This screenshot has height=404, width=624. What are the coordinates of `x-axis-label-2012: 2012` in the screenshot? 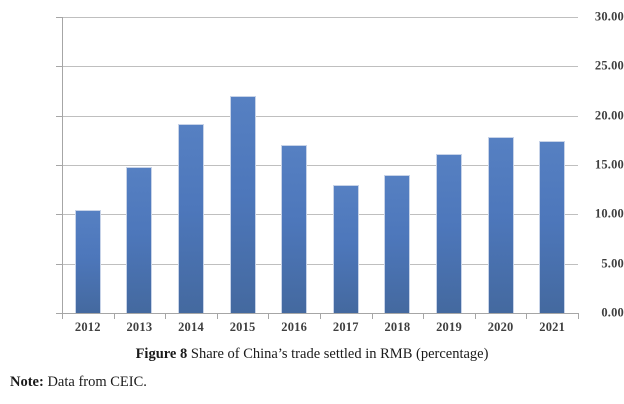 It's located at (87, 327).